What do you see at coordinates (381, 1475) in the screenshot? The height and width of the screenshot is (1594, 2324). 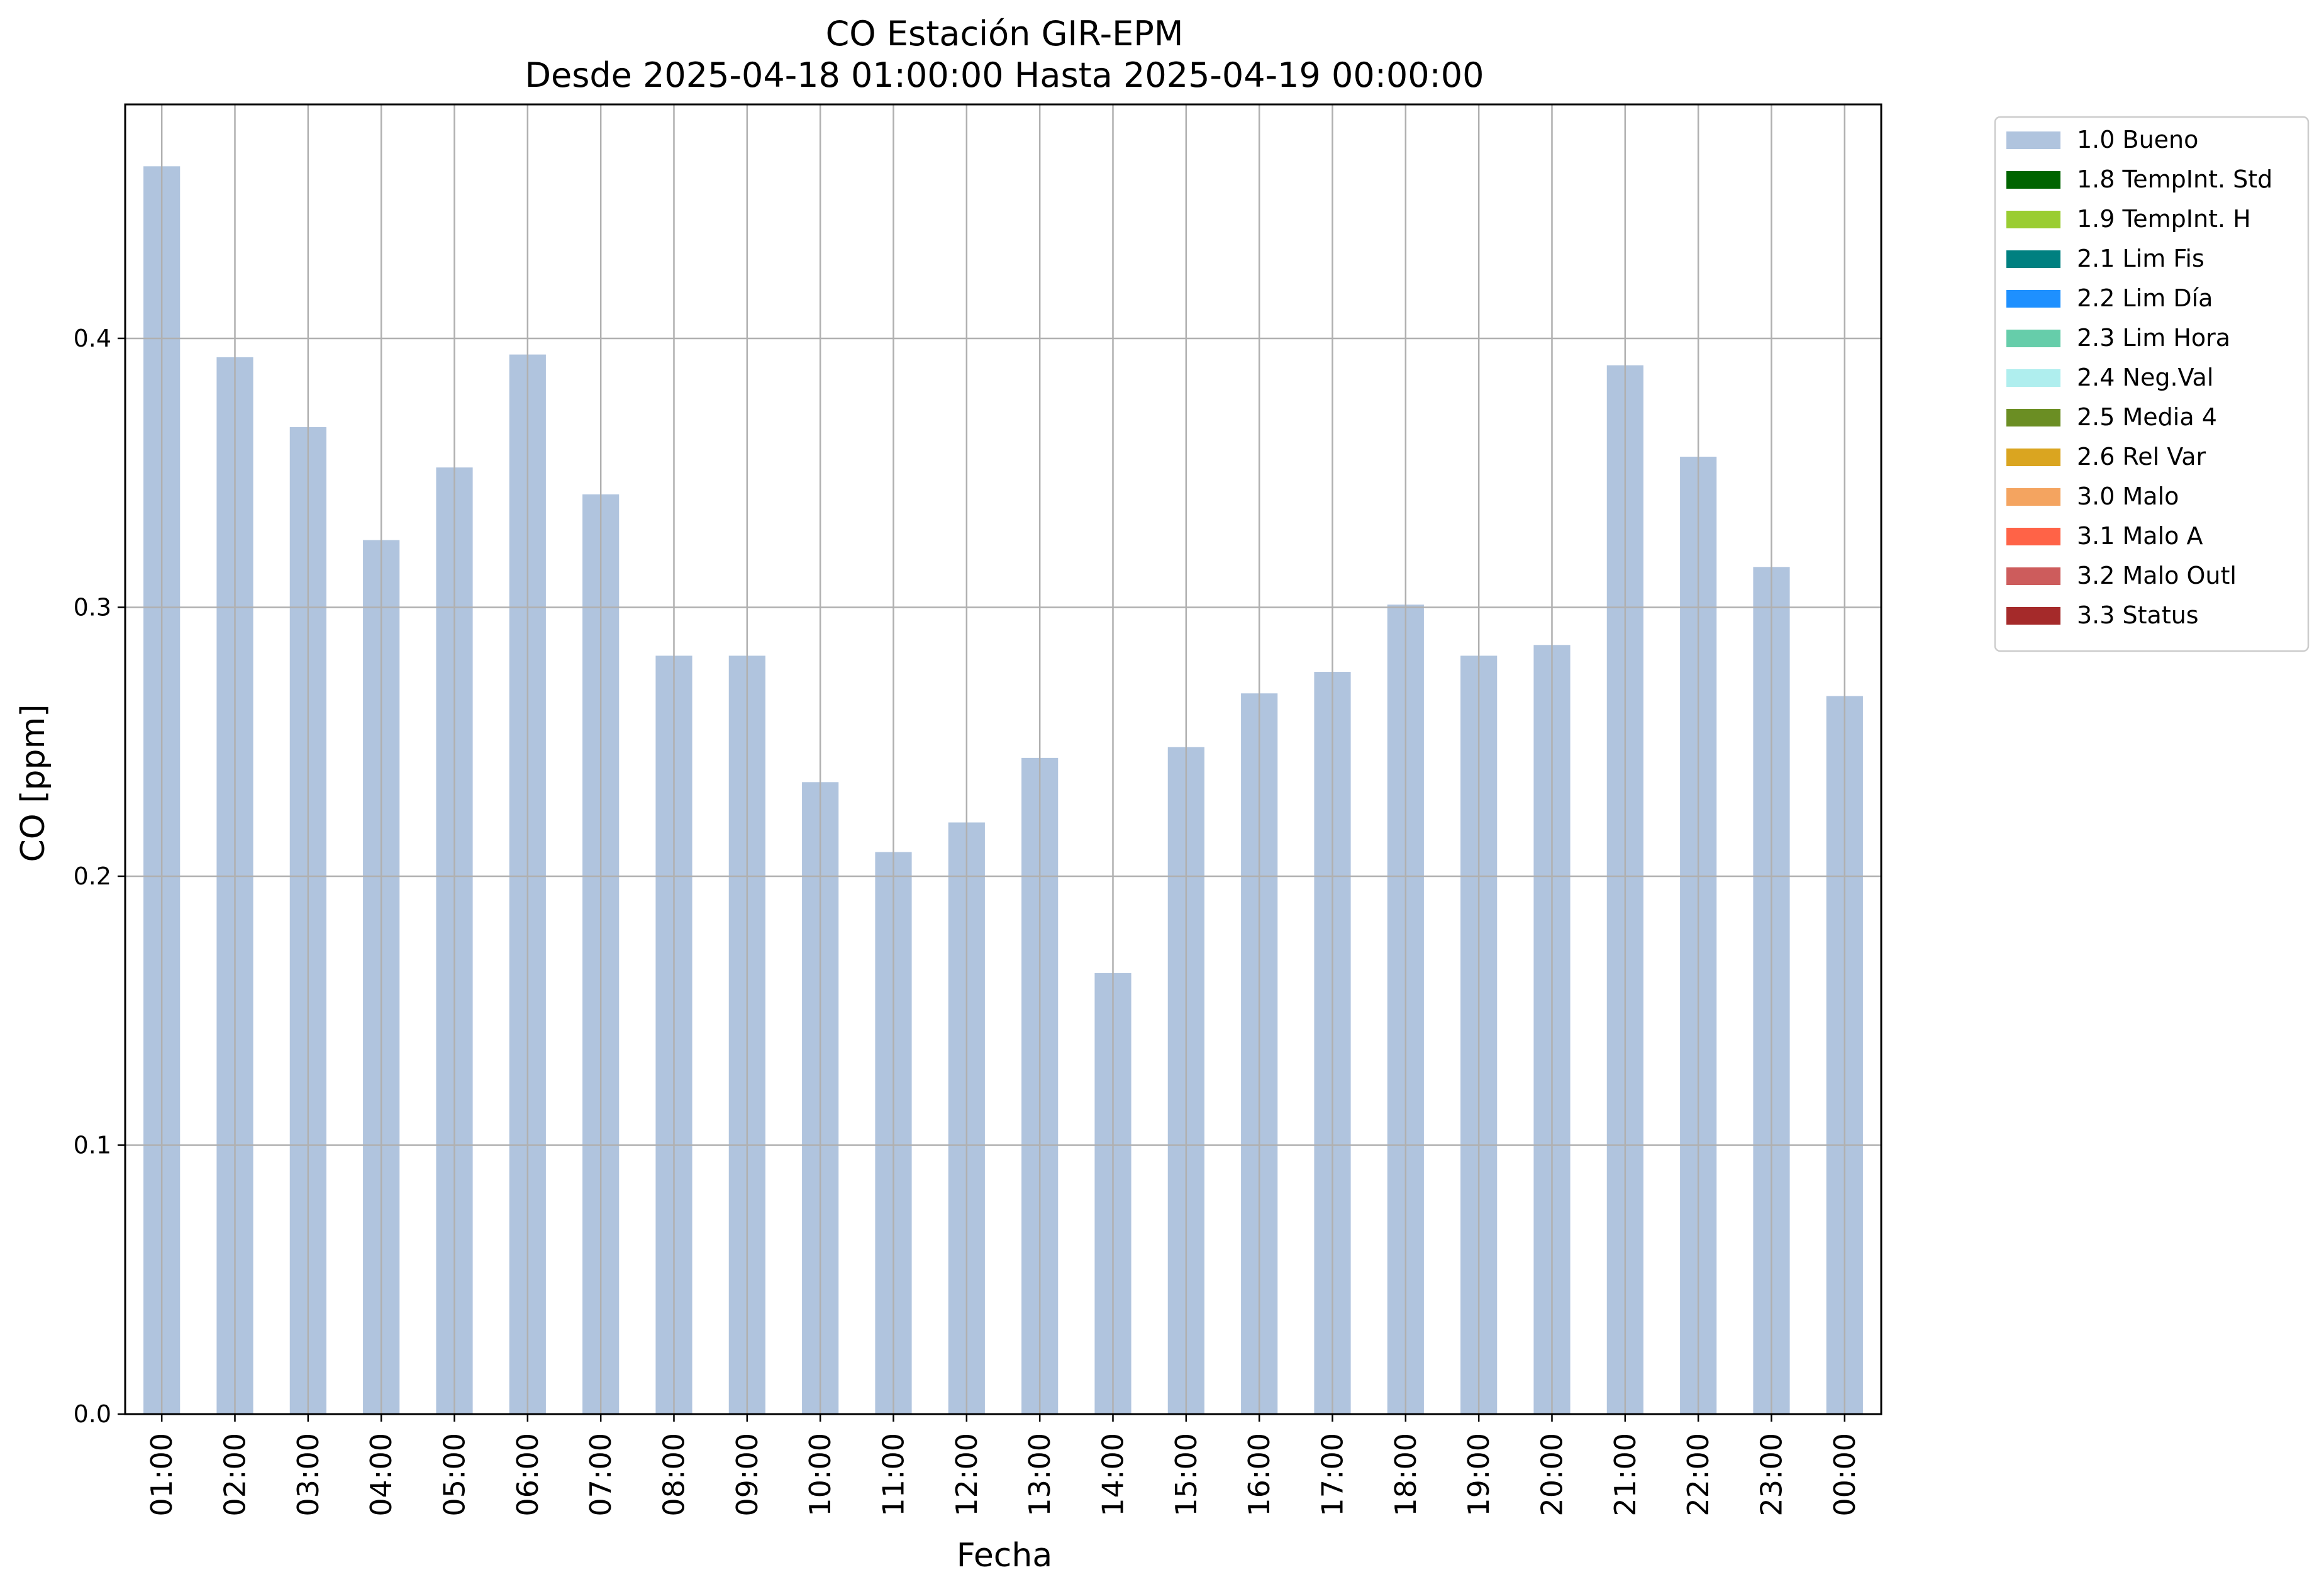 I see `x-tick-label: 04:00` at bounding box center [381, 1475].